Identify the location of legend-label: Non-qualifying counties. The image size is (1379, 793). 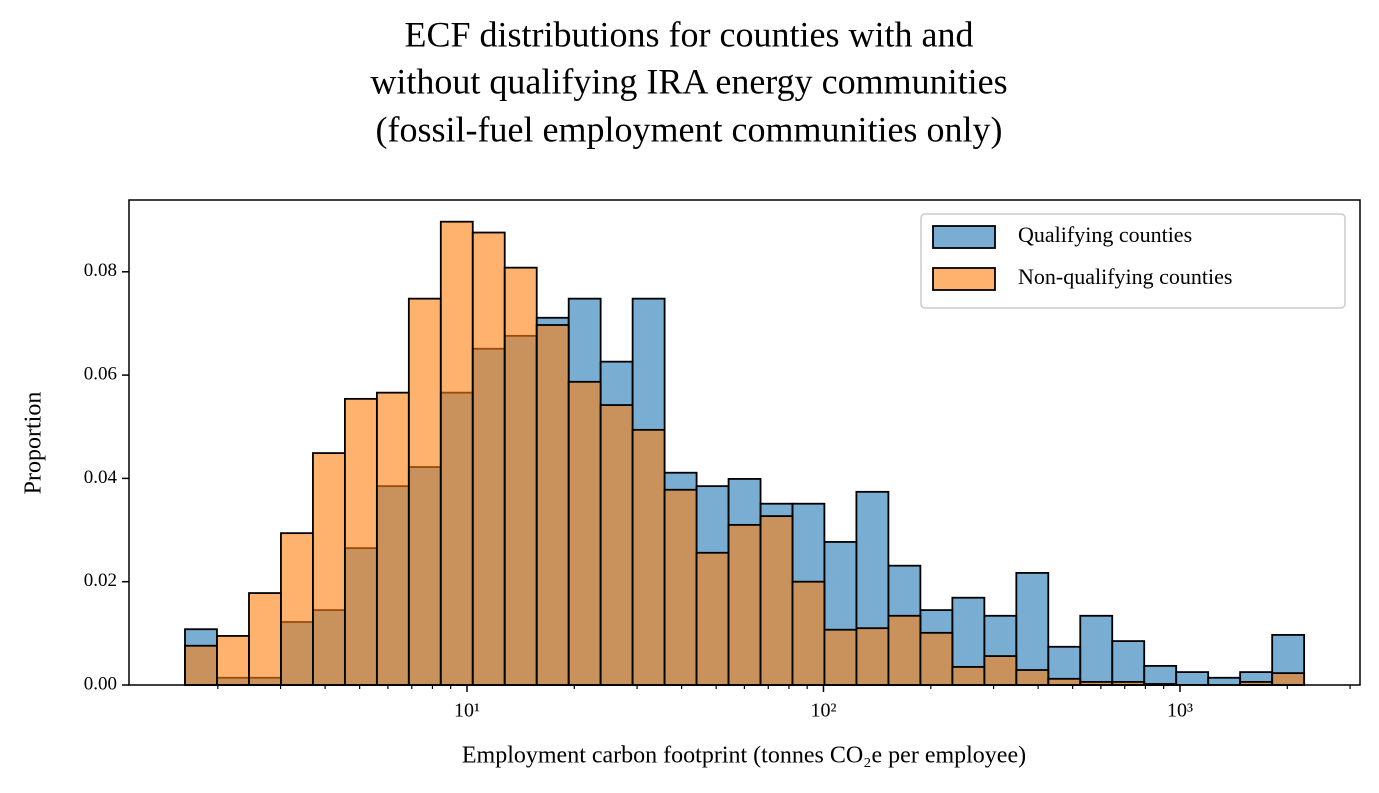
(1125, 276).